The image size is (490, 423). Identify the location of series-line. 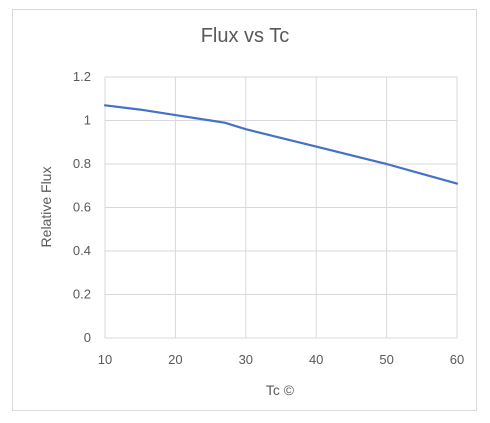
(281, 144).